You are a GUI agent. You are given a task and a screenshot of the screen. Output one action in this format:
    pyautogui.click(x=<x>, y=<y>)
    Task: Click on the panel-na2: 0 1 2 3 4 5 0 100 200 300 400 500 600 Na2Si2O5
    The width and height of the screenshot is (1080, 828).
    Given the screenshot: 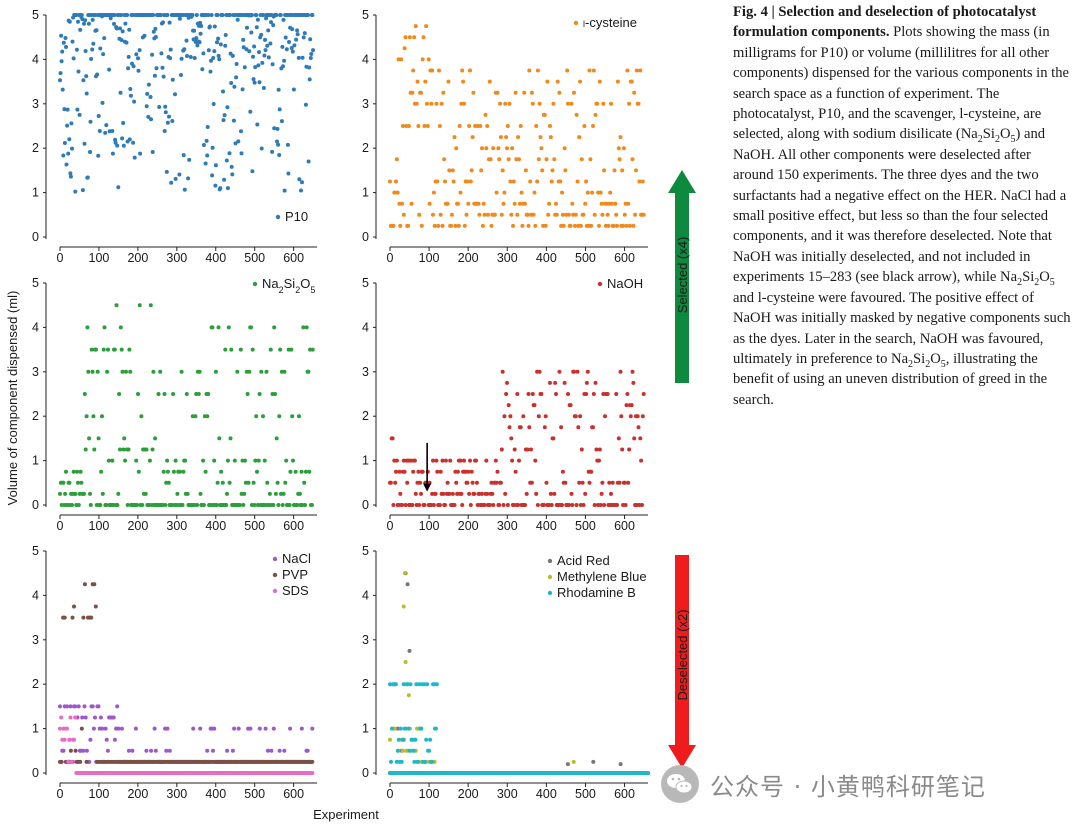 What is the action you would take?
    pyautogui.click(x=174, y=404)
    